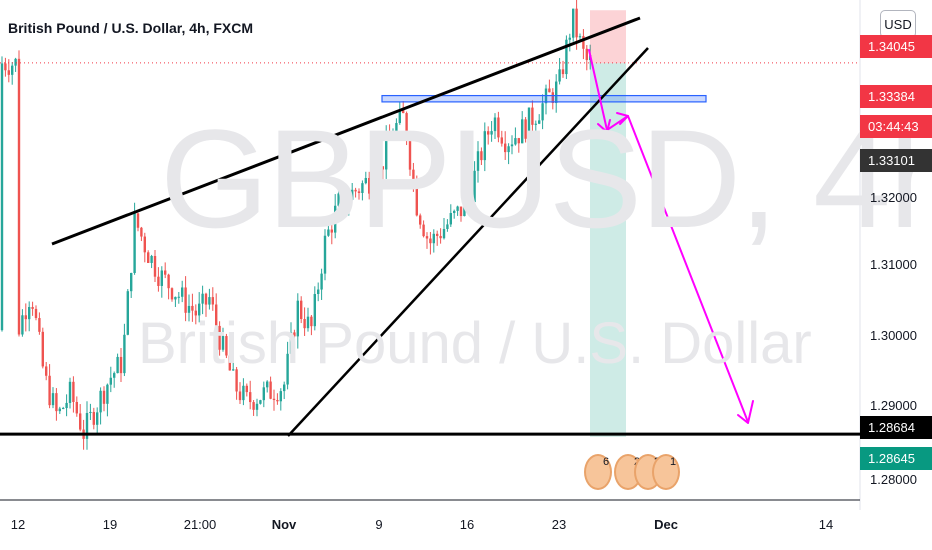  I want to click on crosshair-price-tag: 1.33101, so click(896, 160).